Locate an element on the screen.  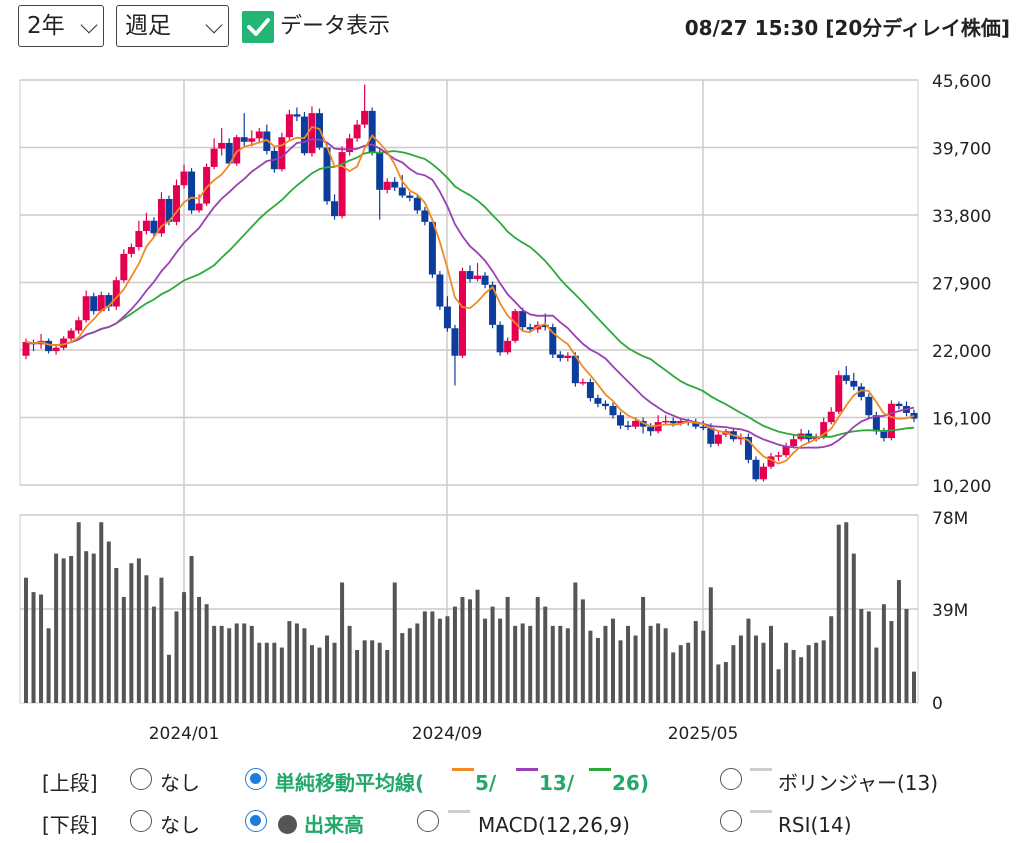
bollinger-radio is located at coordinates (731, 779).